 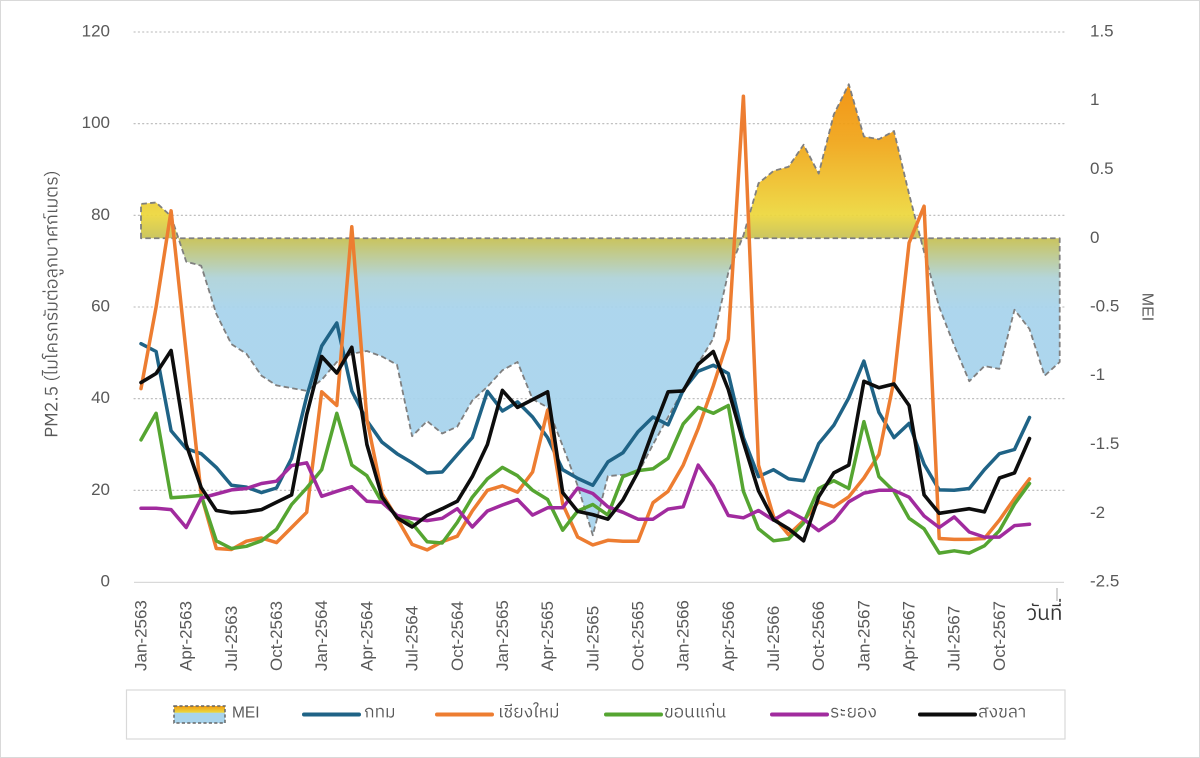 What do you see at coordinates (999, 636) in the screenshot?
I see `svg-text: Oct-2567` at bounding box center [999, 636].